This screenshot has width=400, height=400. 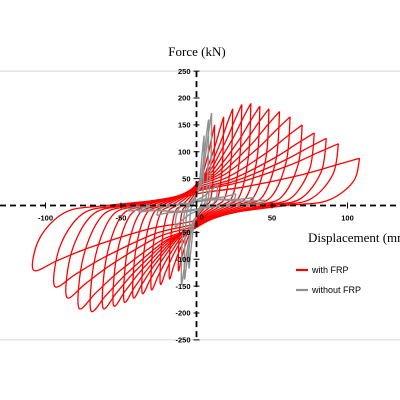 I want to click on legend-label-1: without FRP, so click(x=336, y=290).